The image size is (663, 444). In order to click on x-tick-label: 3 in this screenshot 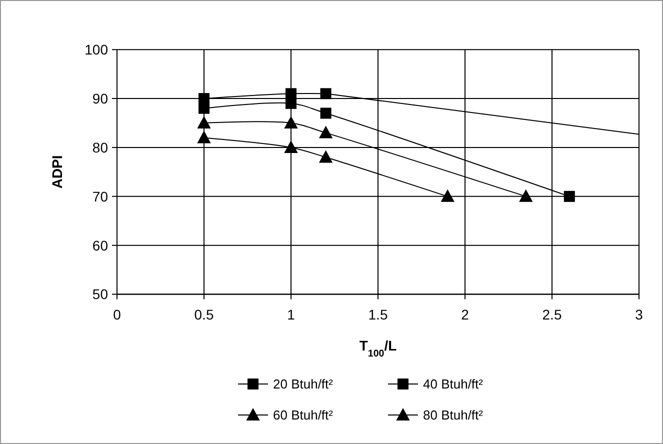, I will do `click(639, 314)`.